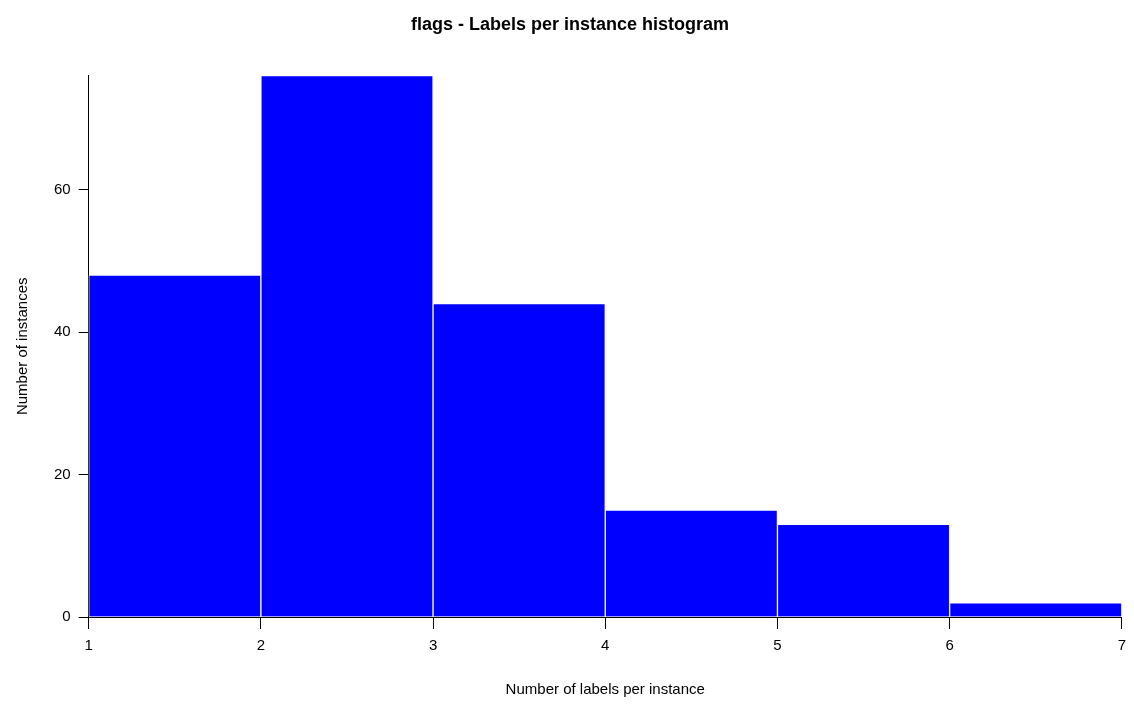  I want to click on y-tick-label: 0, so click(66, 616).